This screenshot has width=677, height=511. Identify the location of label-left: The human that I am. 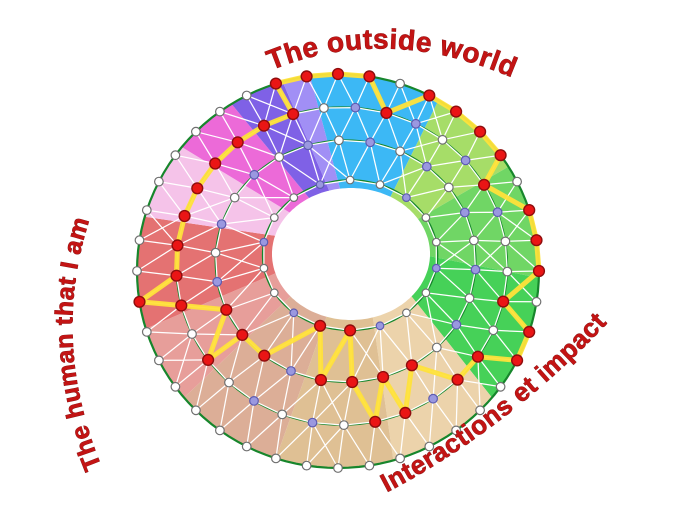
(78, 344).